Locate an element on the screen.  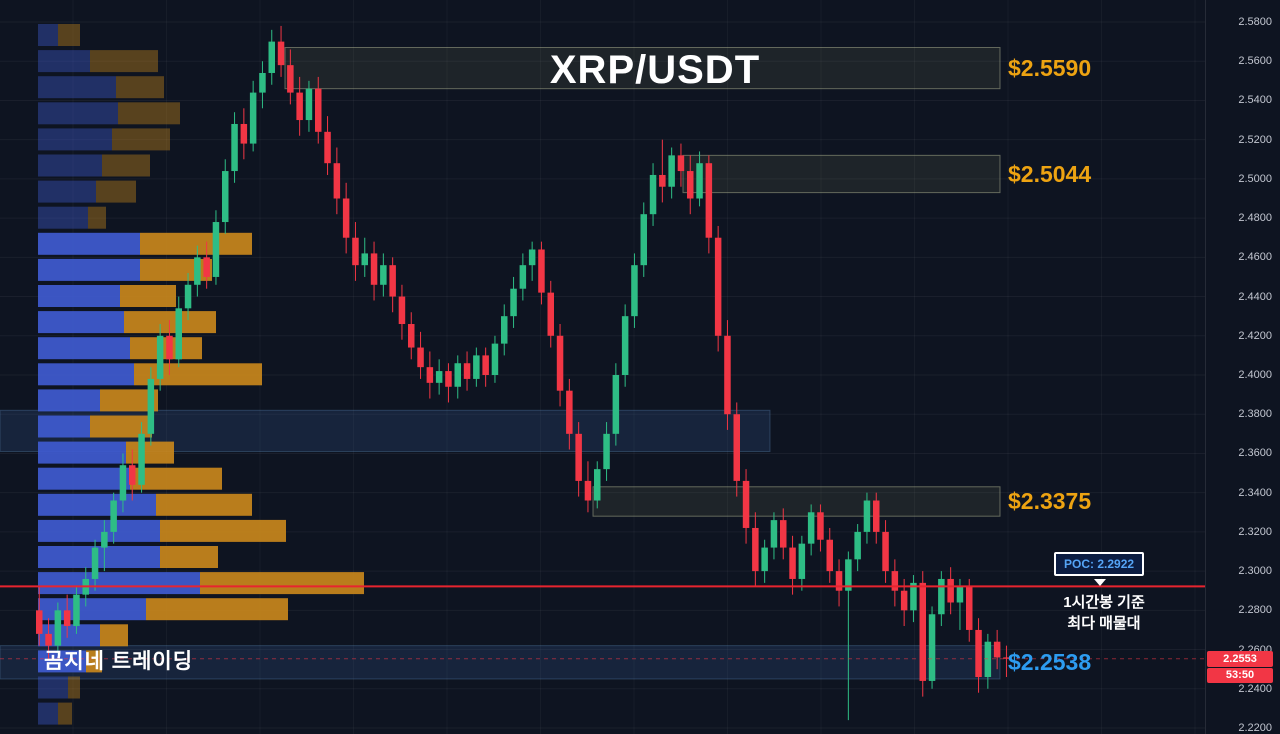
candle-countdown-badge: 53:50 is located at coordinates (1240, 675).